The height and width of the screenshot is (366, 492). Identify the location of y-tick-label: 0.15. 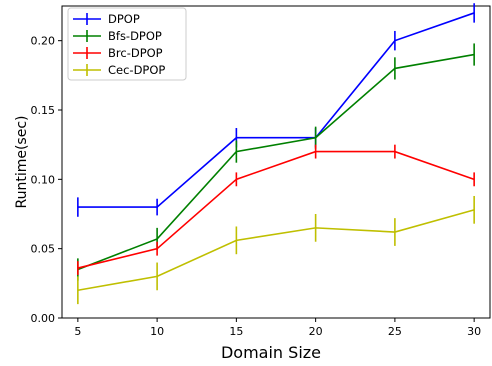
(43, 110).